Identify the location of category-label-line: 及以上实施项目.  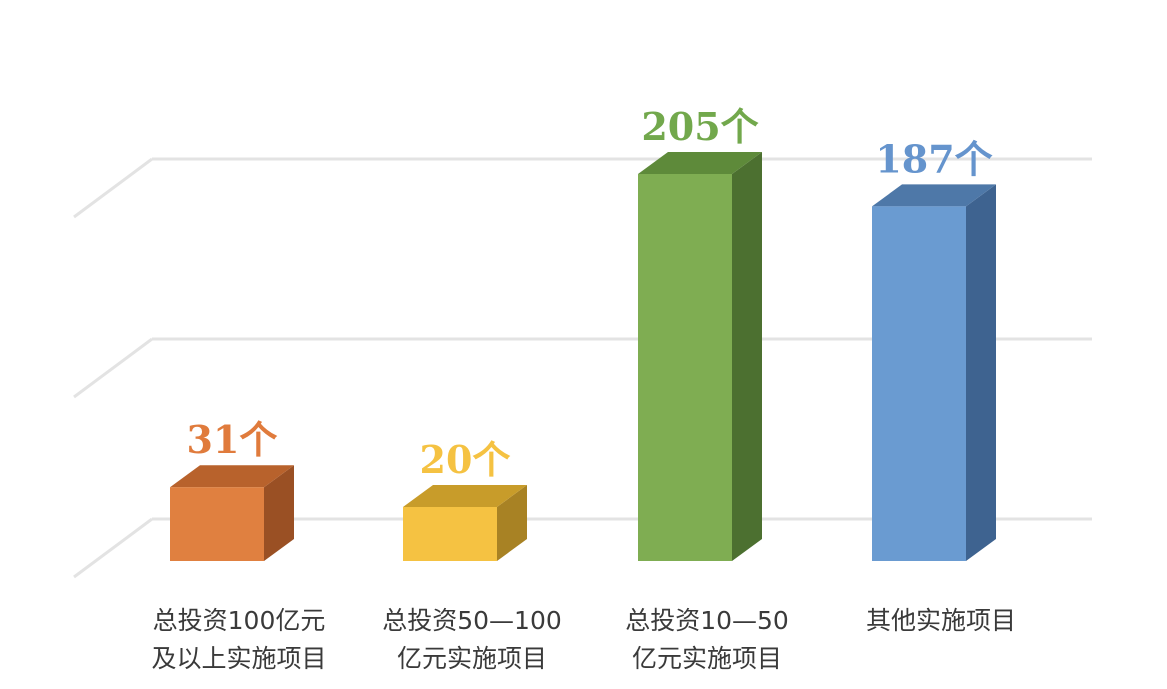
(238, 658).